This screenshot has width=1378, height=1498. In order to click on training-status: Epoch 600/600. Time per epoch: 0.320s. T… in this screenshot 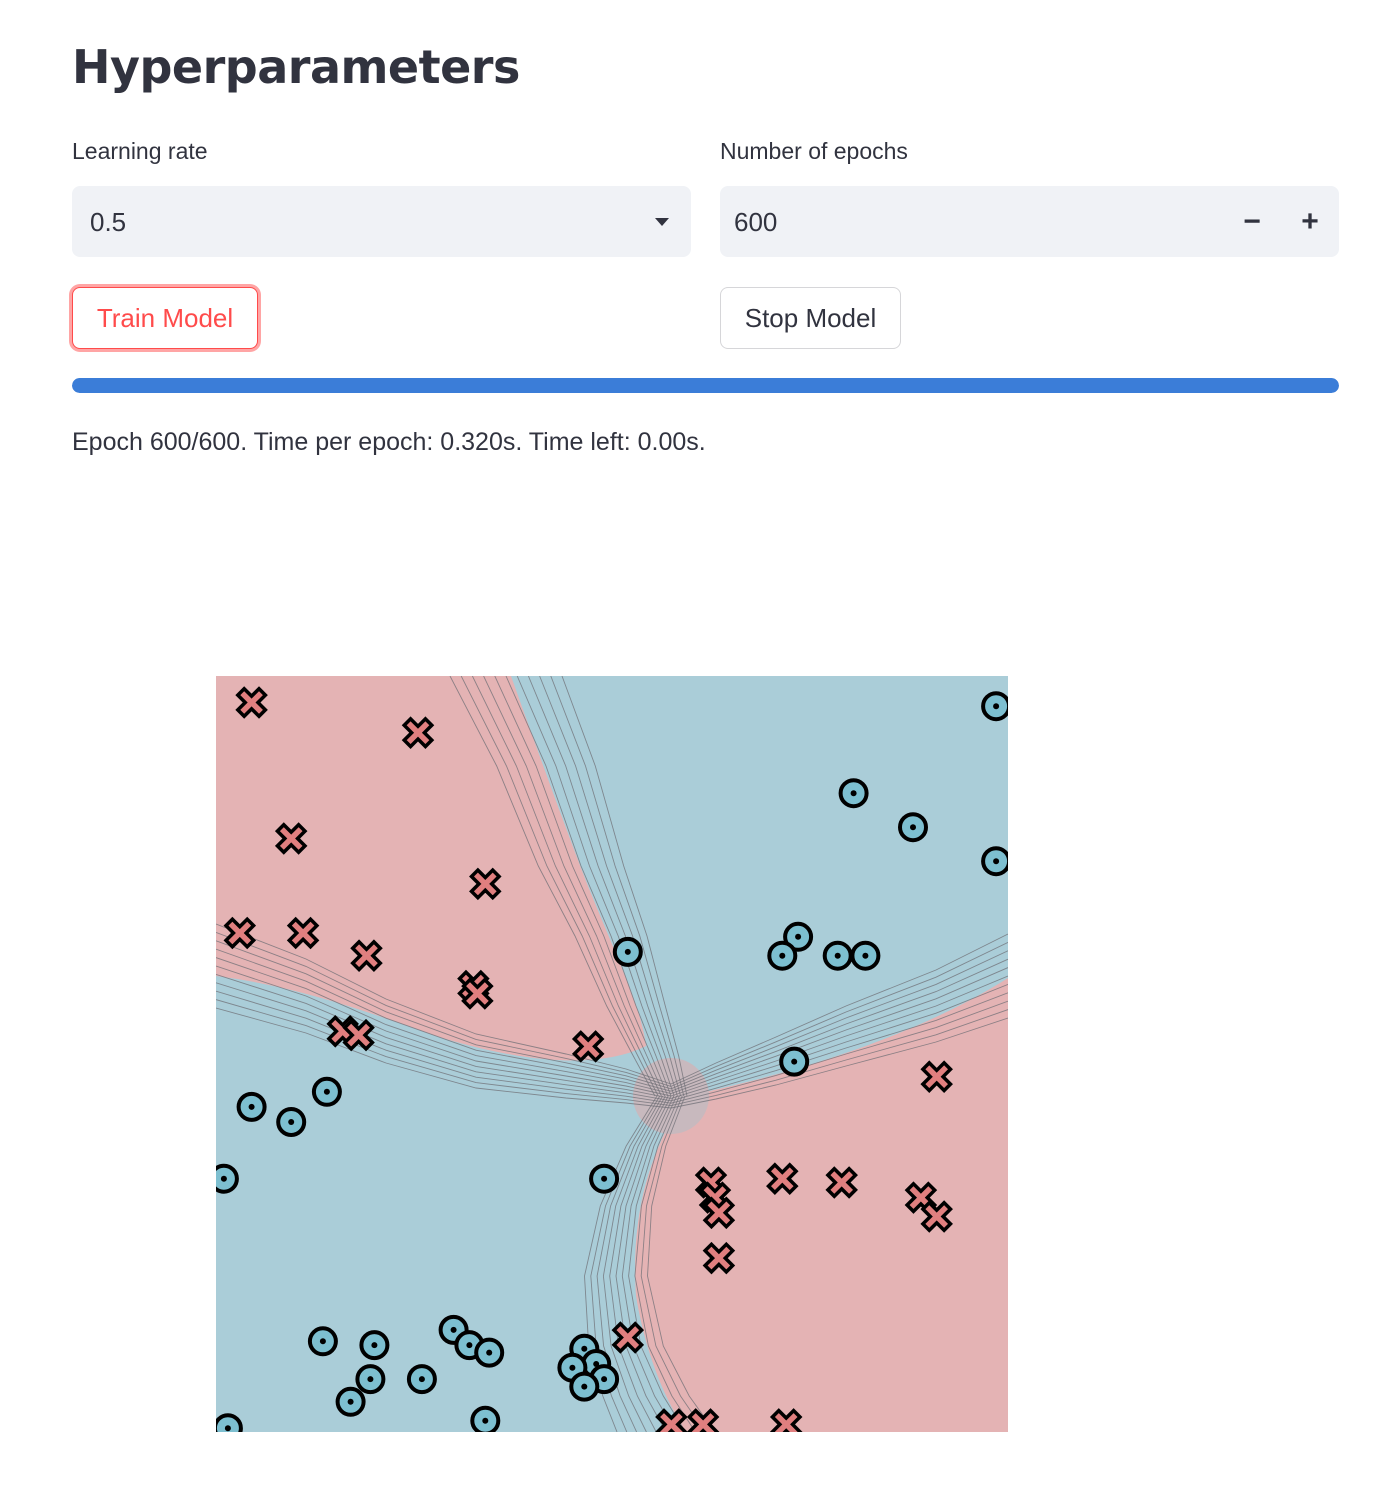, I will do `click(389, 442)`.